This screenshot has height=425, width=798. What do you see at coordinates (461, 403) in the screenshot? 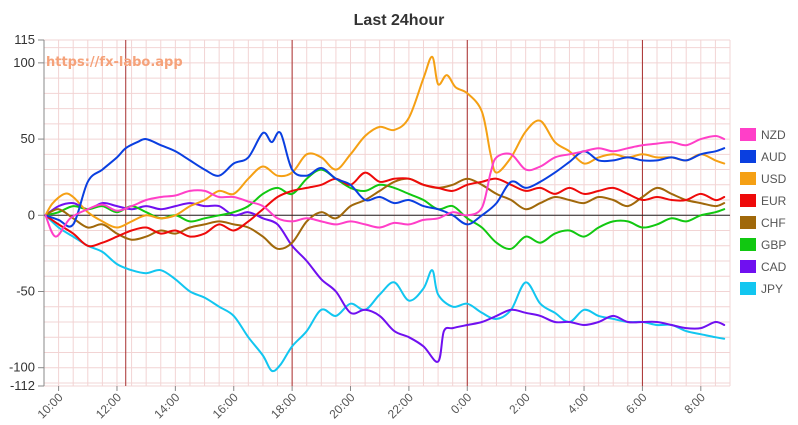
I see `x-tick-label: 0:00` at bounding box center [461, 403].